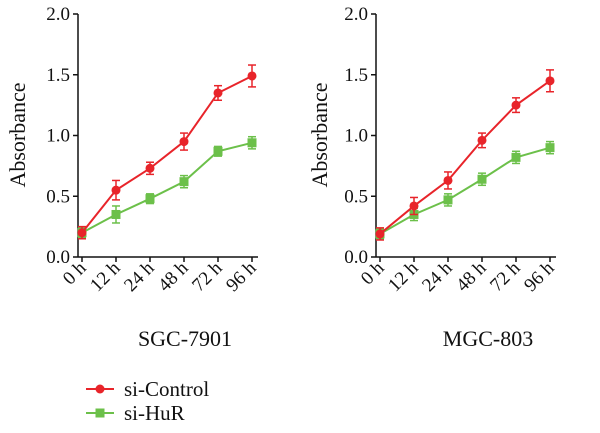 This screenshot has height=433, width=600. I want to click on legend-label: si-Control, so click(166, 389).